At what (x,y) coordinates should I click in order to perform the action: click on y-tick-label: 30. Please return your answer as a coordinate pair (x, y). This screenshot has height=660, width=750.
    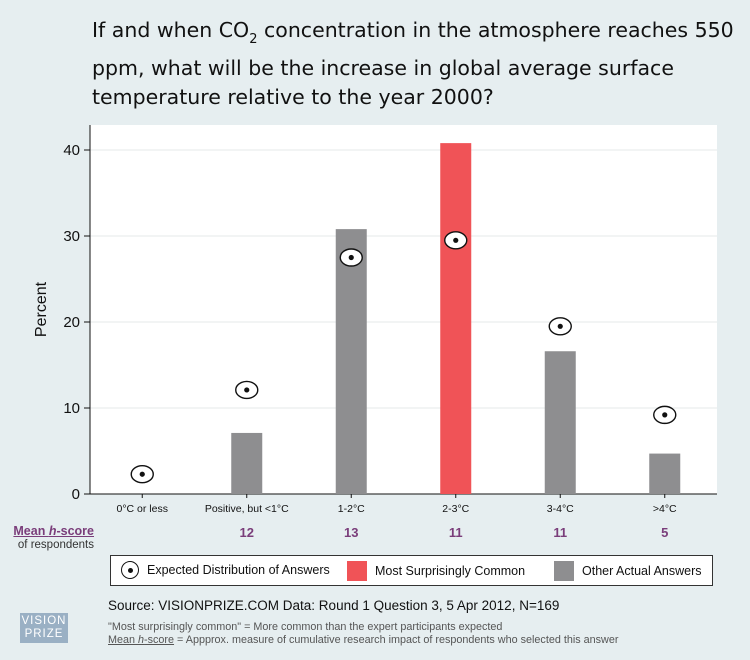
    Looking at the image, I should click on (71, 236).